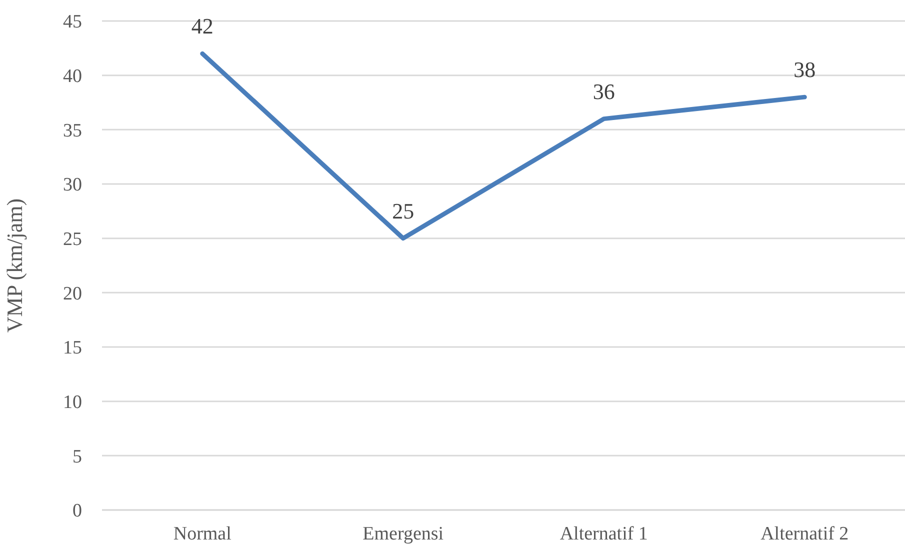 Image resolution: width=905 pixels, height=552 pixels. What do you see at coordinates (202, 26) in the screenshot?
I see `data-label: 42` at bounding box center [202, 26].